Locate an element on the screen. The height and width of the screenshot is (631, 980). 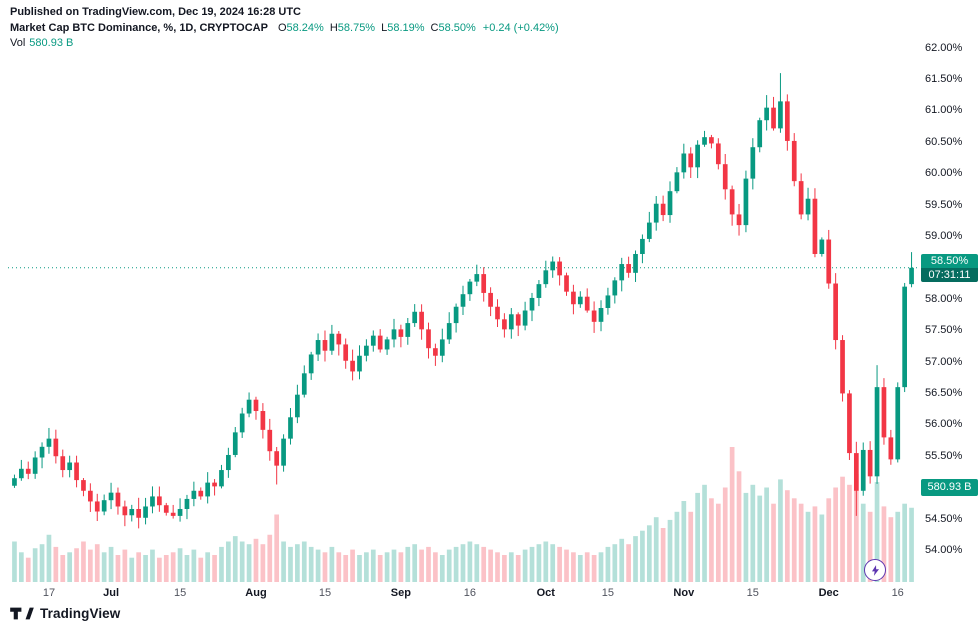
low-label: L is located at coordinates (384, 28).